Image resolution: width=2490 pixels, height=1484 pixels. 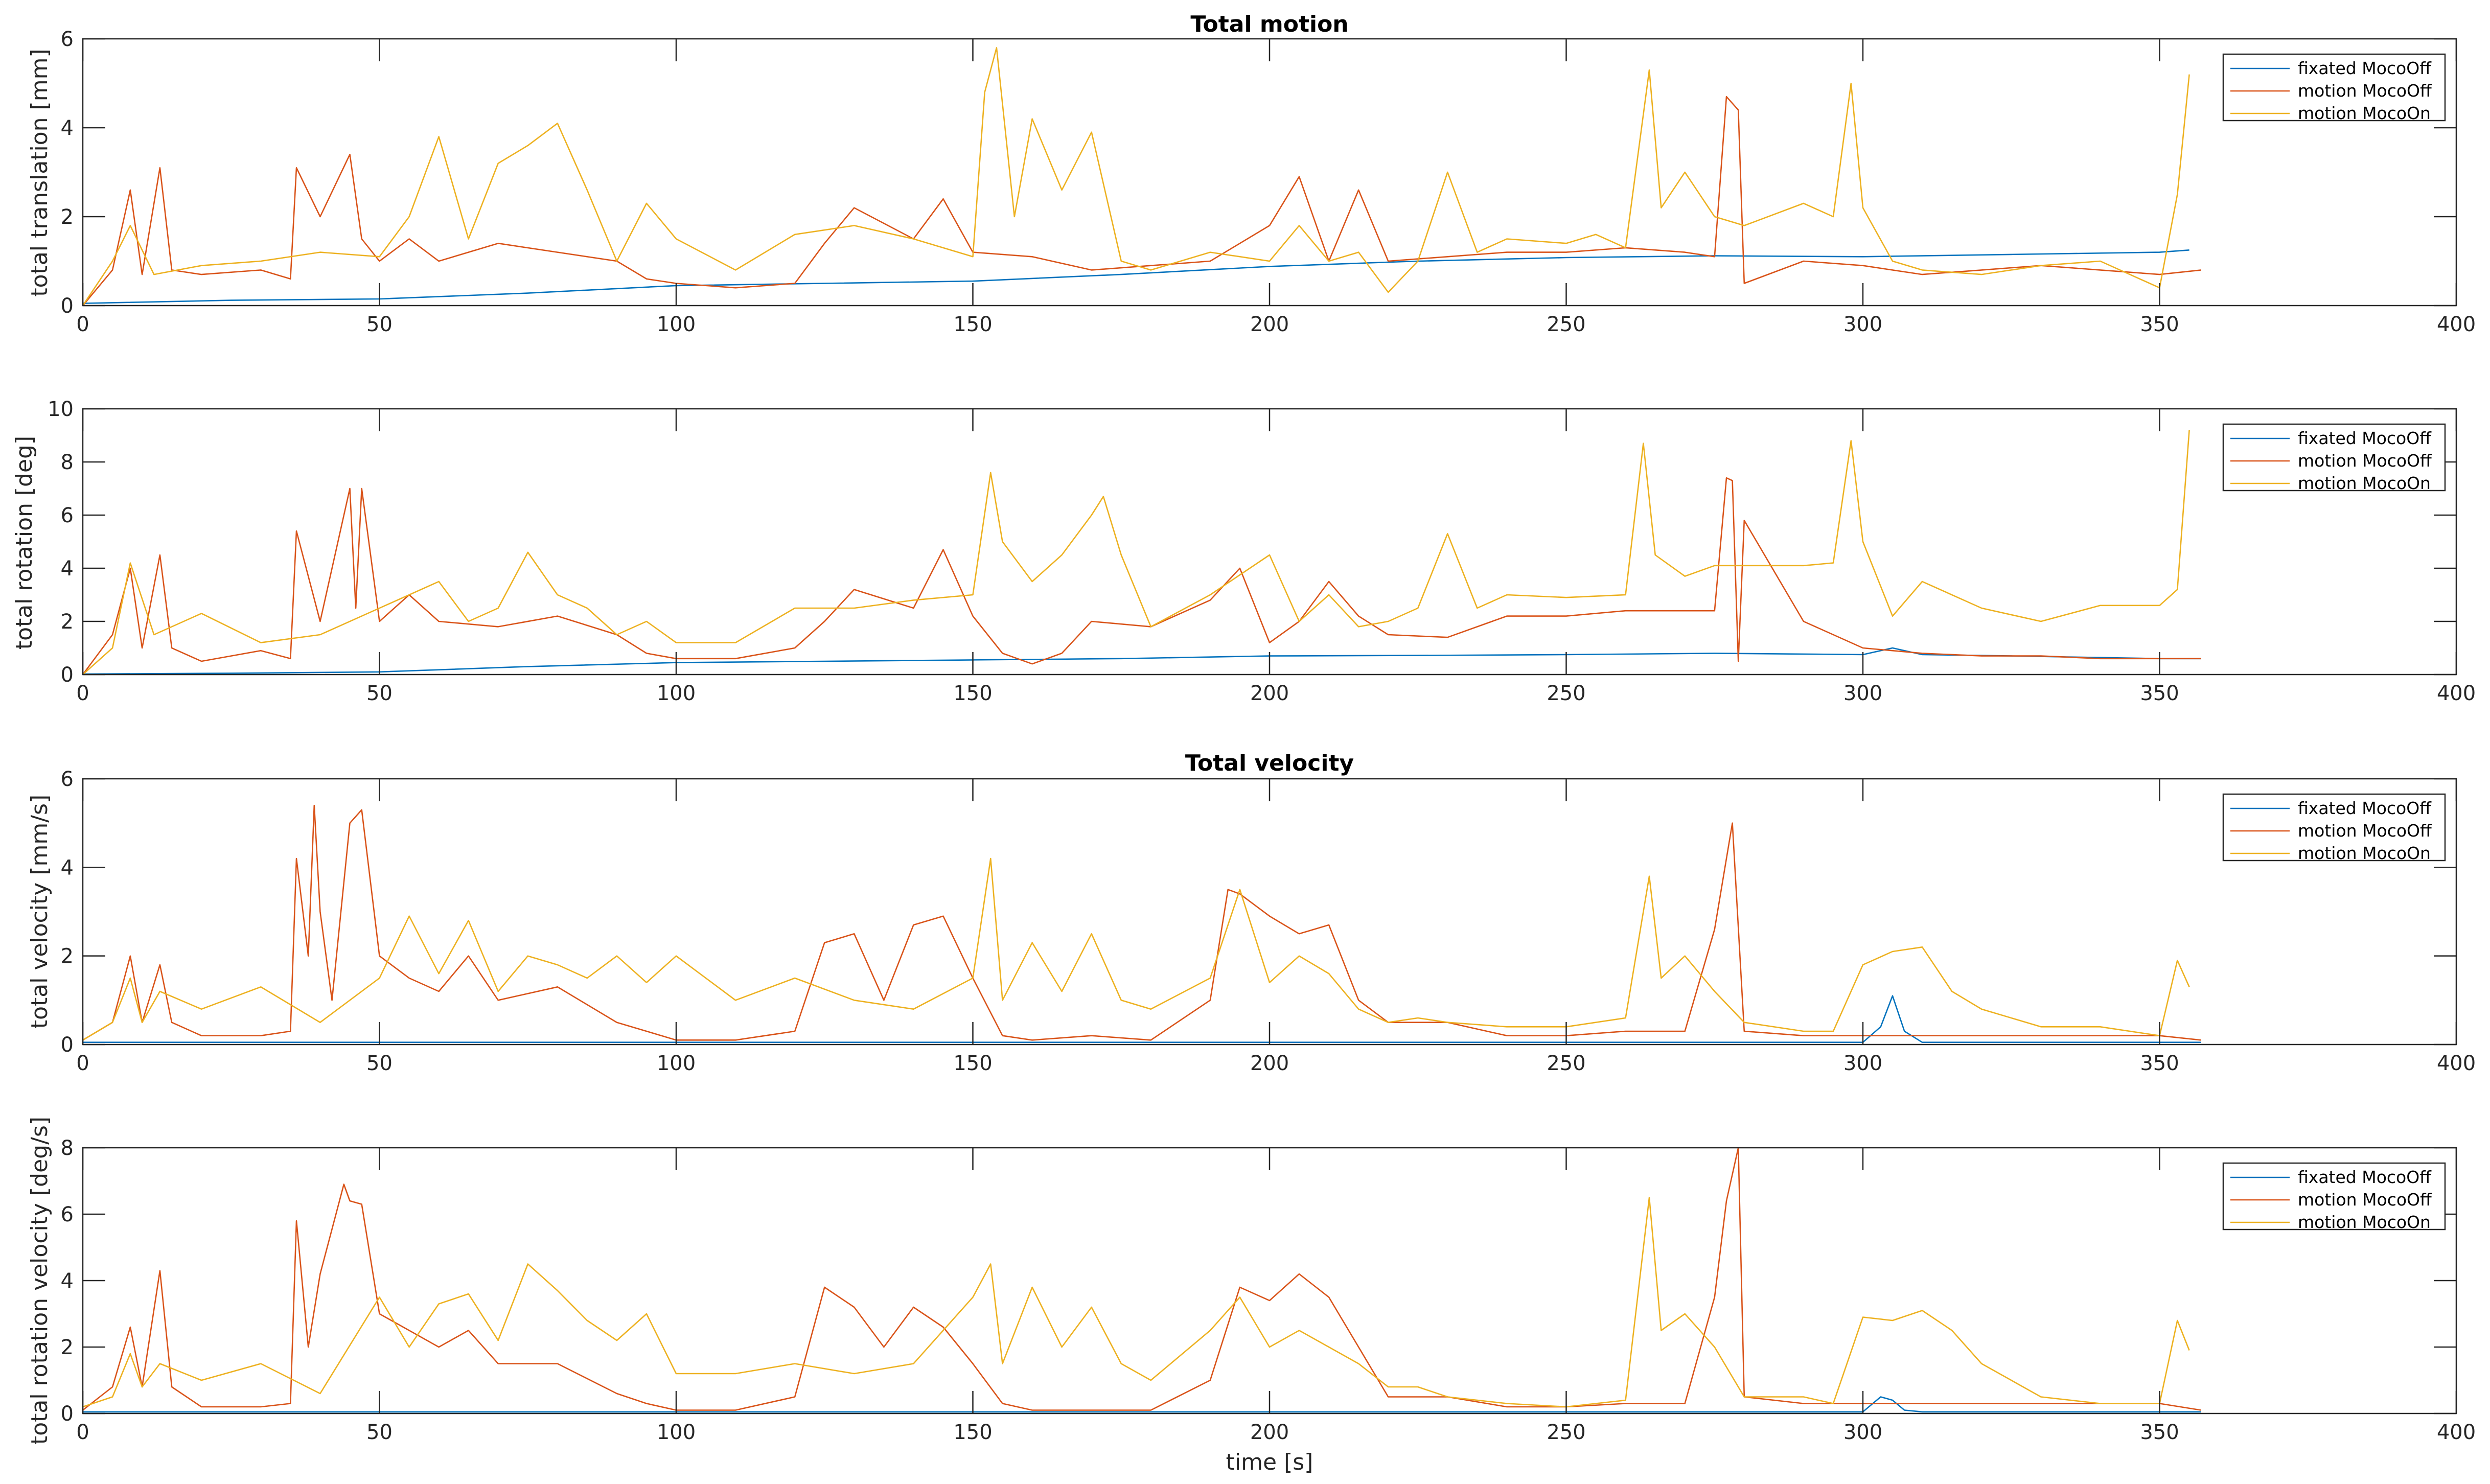 I want to click on y-axis-label: total rotation [deg], so click(x=24, y=543).